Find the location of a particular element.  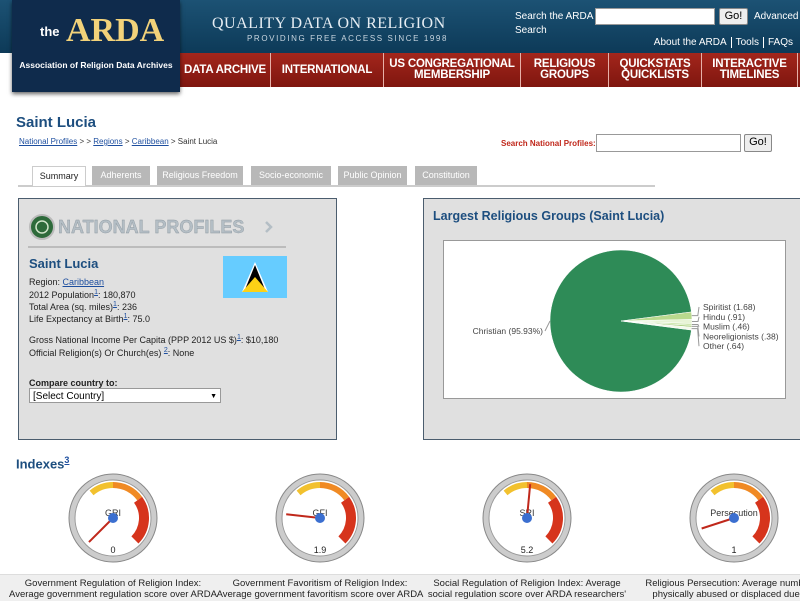

compare-label: Compare country to: is located at coordinates (73, 383).